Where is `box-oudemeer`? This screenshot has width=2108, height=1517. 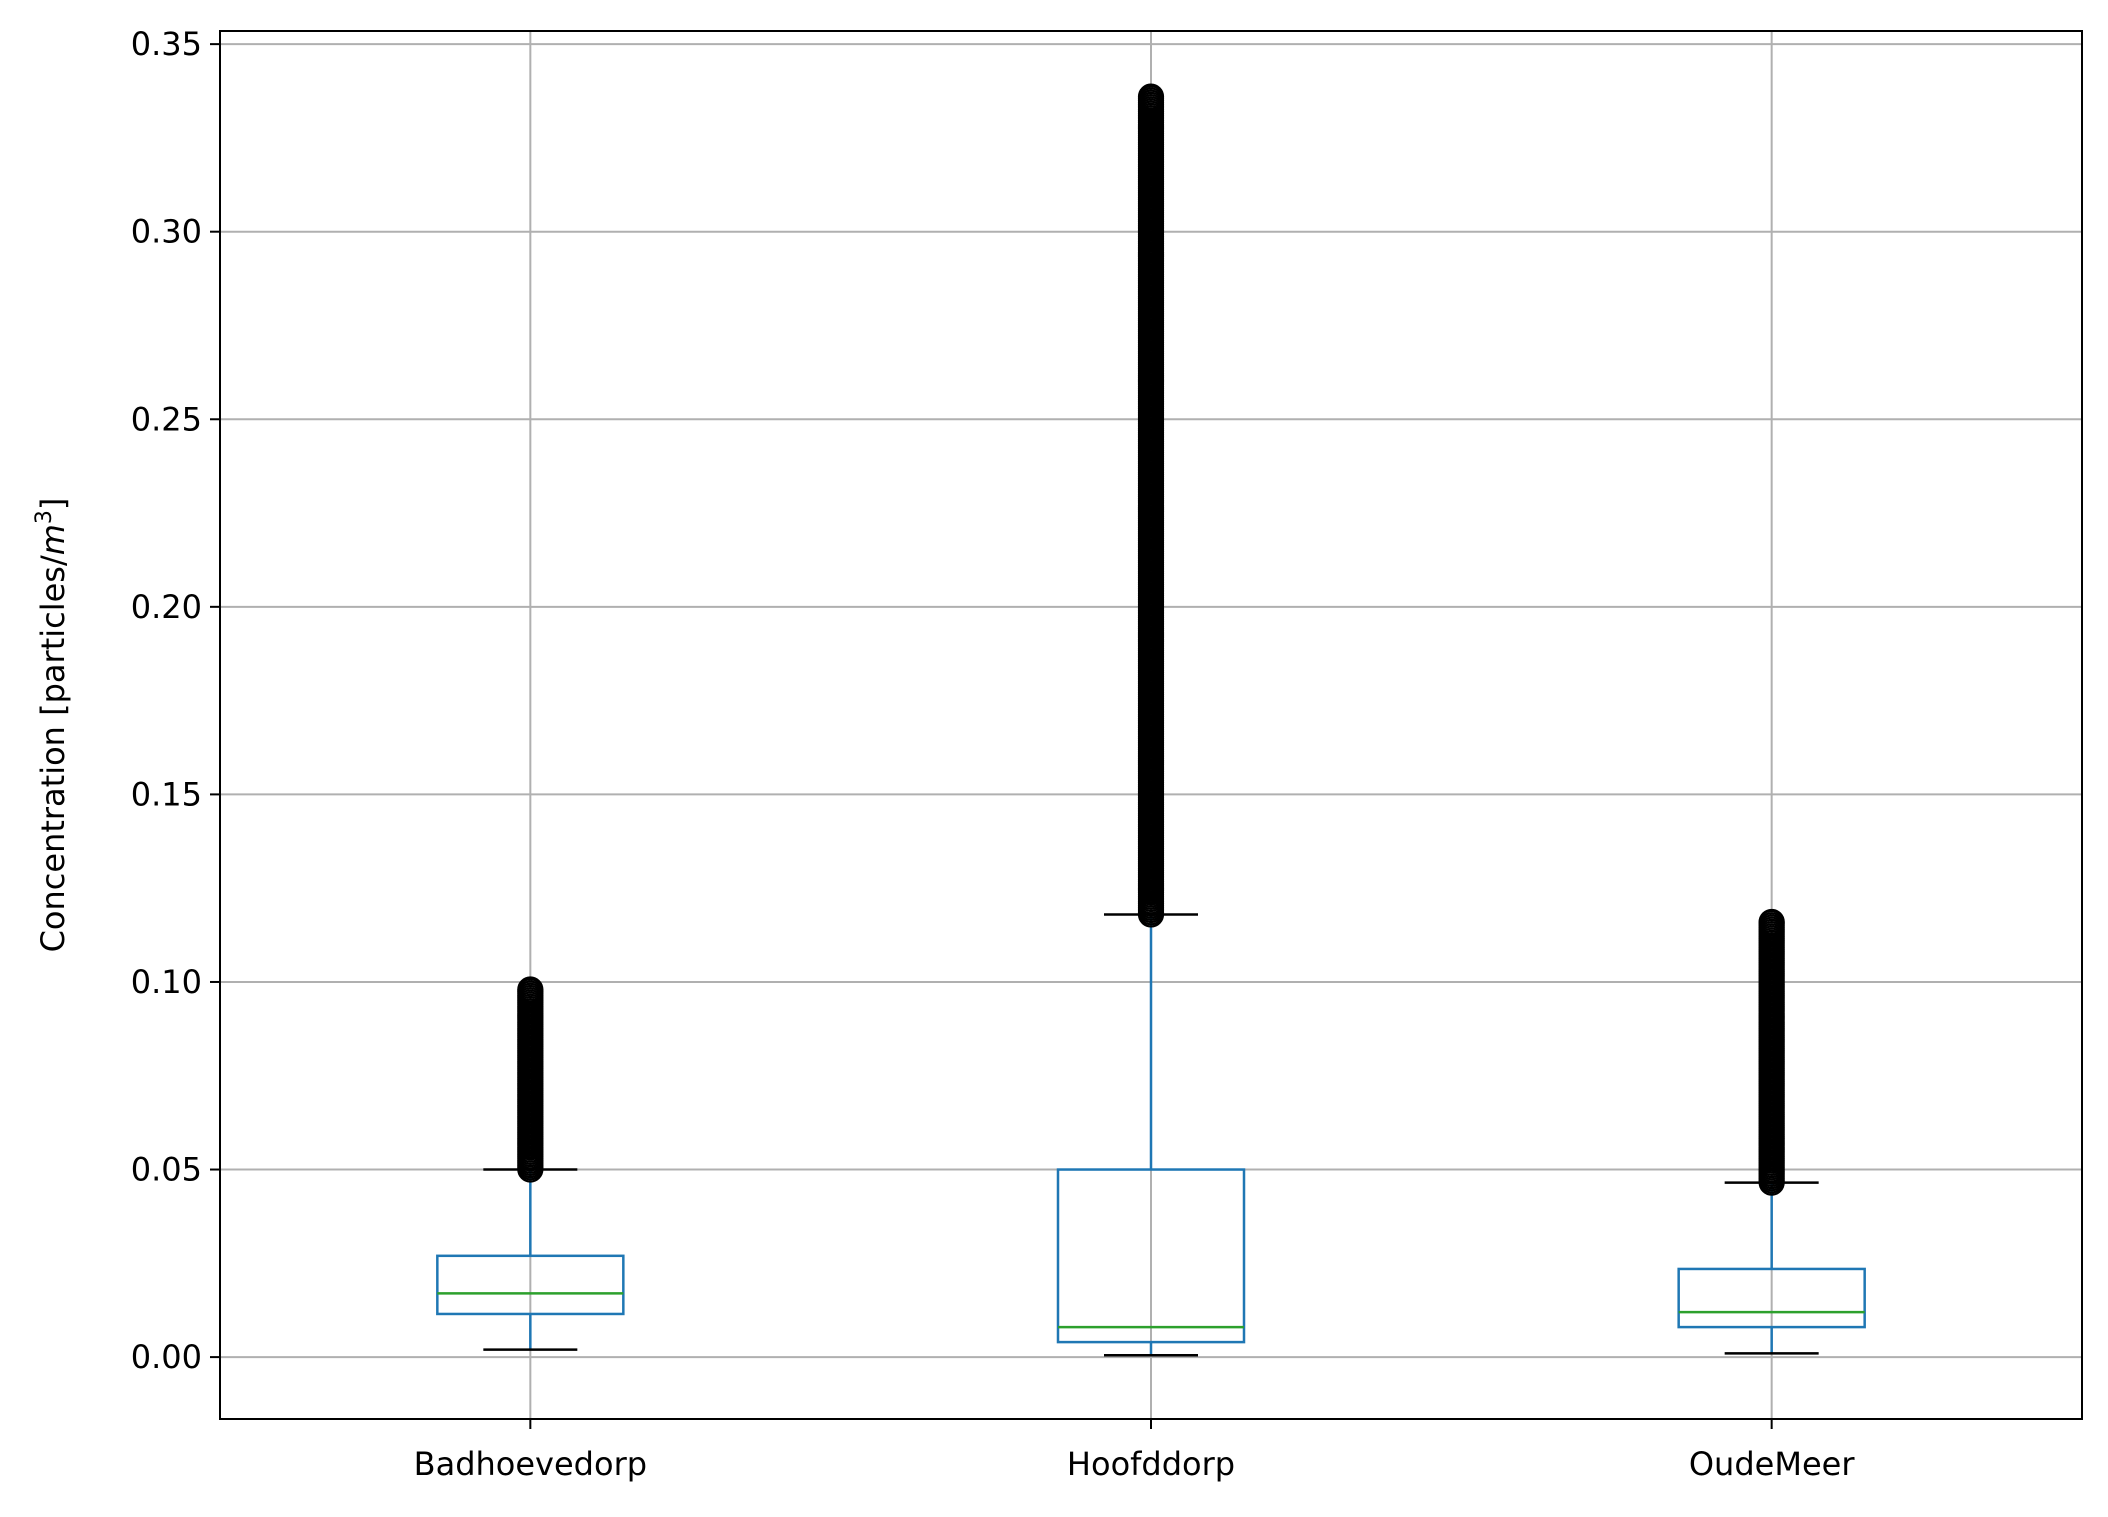 box-oudemeer is located at coordinates (1771, 1131).